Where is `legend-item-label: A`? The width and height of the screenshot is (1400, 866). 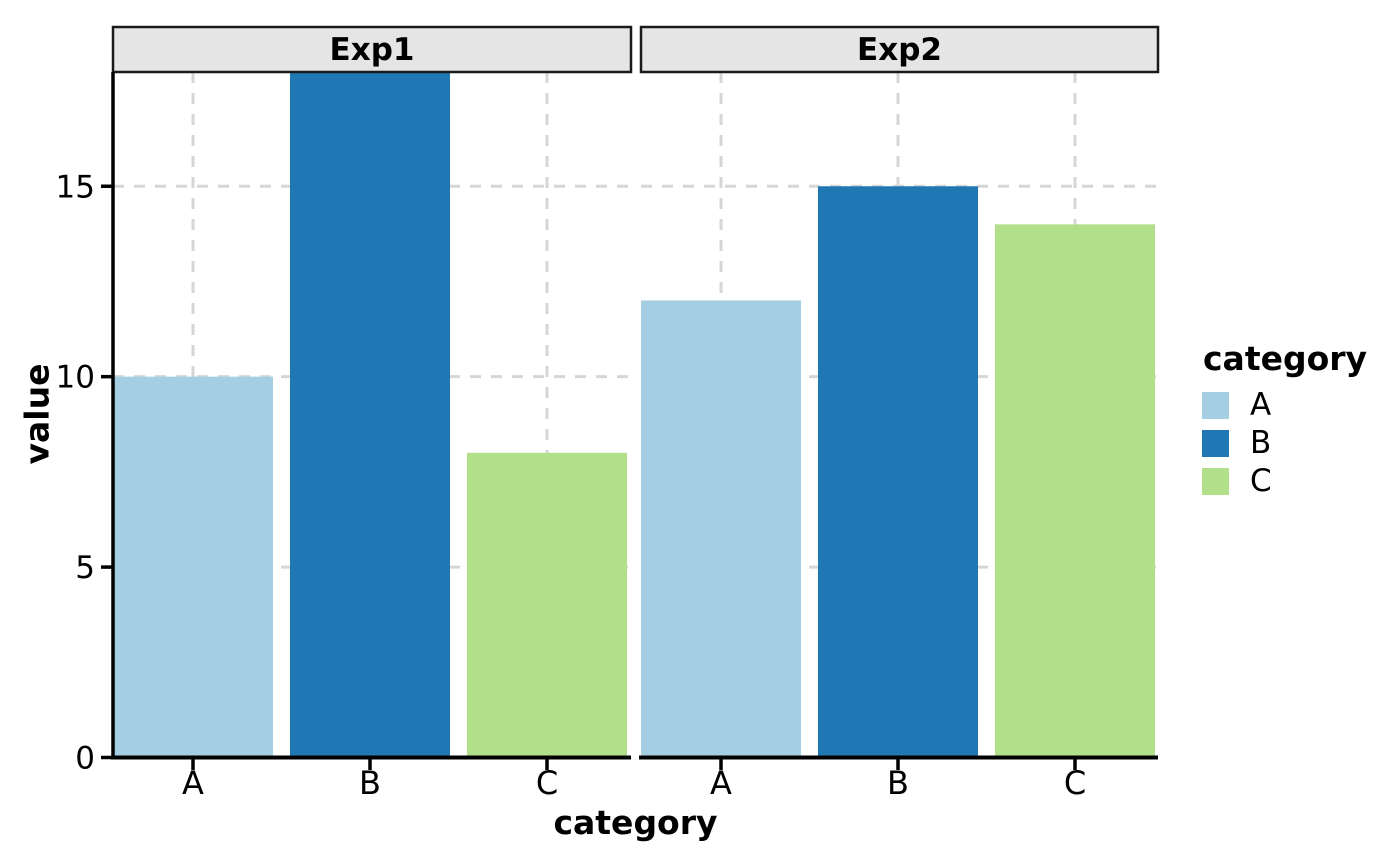
legend-item-label: A is located at coordinates (1261, 405).